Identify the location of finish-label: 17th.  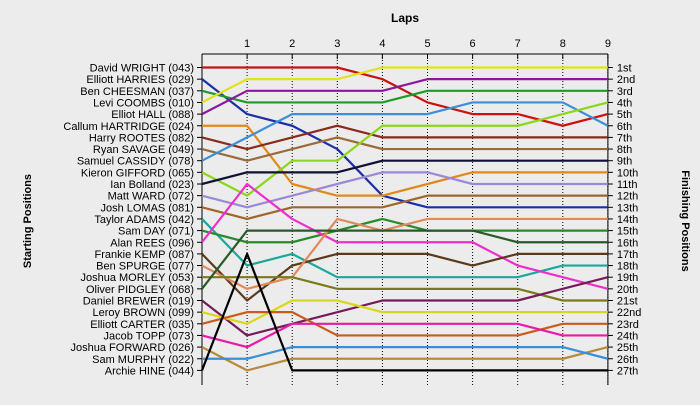
(627, 255).